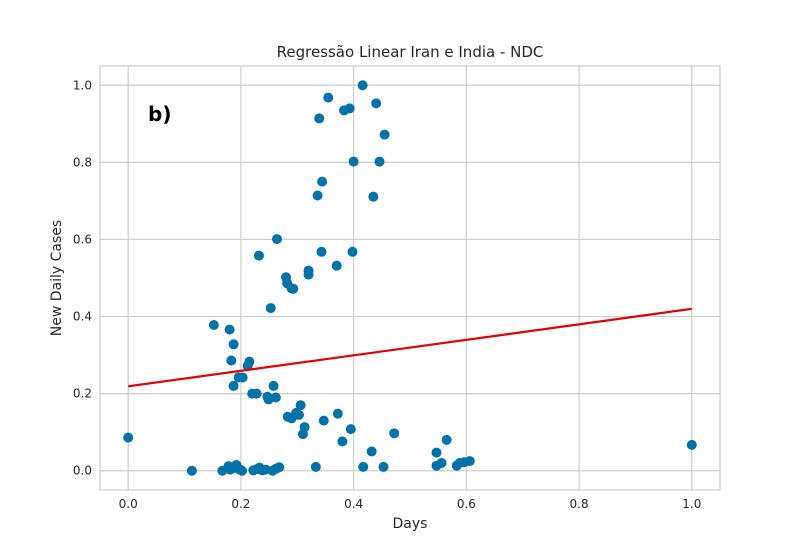  I want to click on regression-line, so click(410, 347).